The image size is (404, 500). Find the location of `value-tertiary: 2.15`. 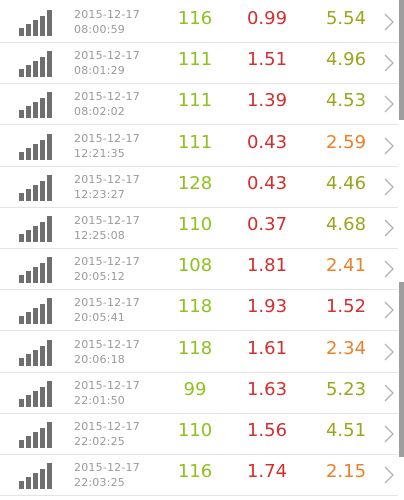

value-tertiary: 2.15 is located at coordinates (346, 471).